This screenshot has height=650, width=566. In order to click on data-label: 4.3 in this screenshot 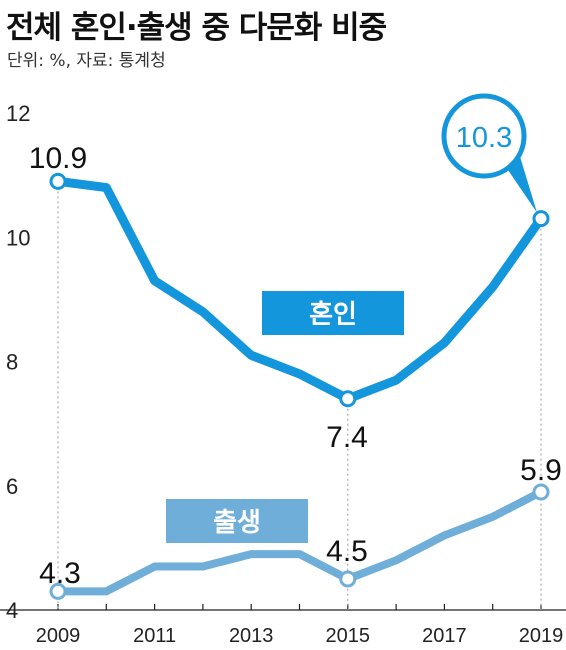, I will do `click(60, 573)`.